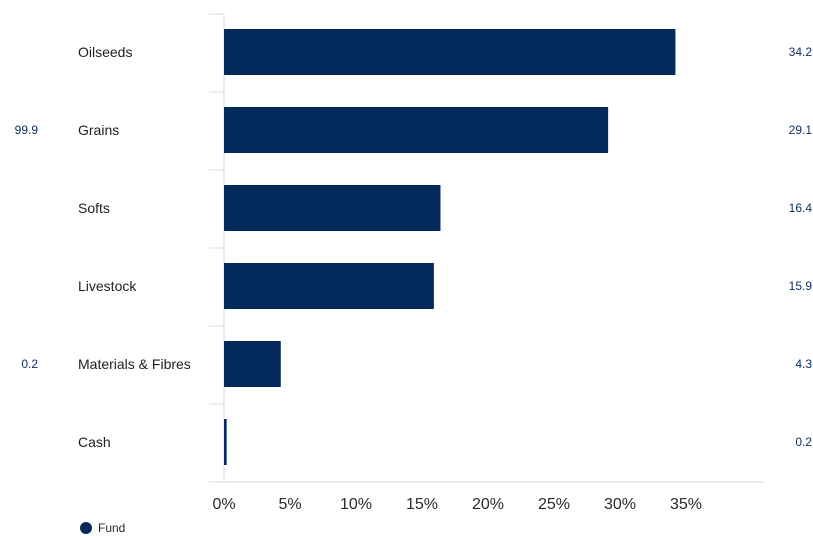 This screenshot has height=536, width=813. What do you see at coordinates (134, 364) in the screenshot?
I see `category-label: Materials & Fibres` at bounding box center [134, 364].